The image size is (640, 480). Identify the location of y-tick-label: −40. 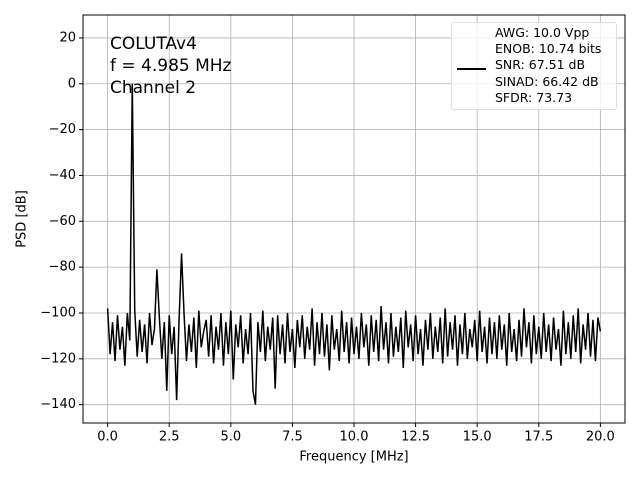
(62, 175).